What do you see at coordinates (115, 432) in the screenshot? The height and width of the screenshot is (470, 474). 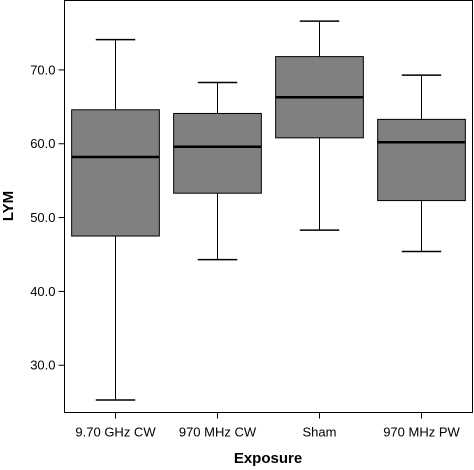 I see `x-tick-label: 9.70 GHz CW` at bounding box center [115, 432].